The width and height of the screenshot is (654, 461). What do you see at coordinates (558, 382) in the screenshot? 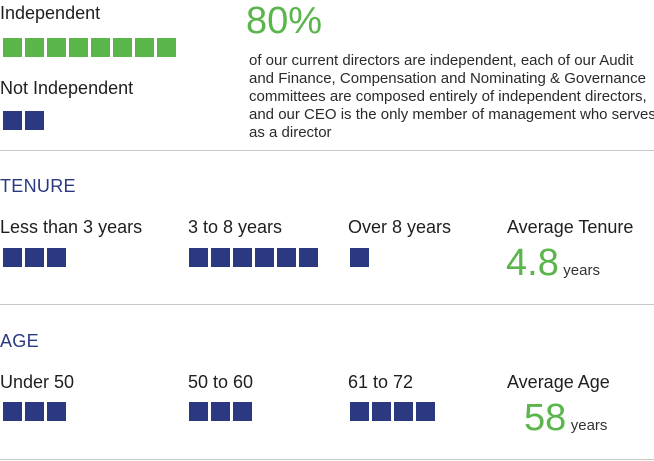
I see `average-age-label: Average Age` at bounding box center [558, 382].